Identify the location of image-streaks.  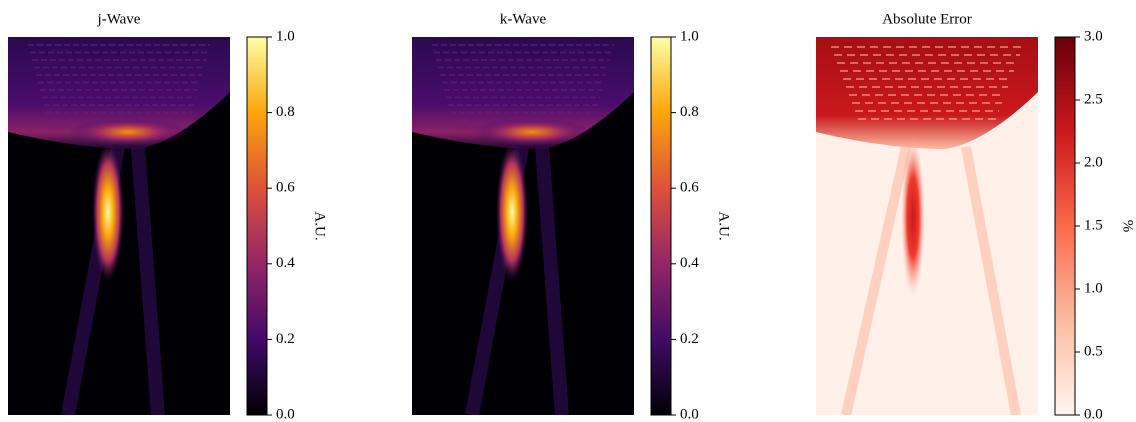
(931, 280).